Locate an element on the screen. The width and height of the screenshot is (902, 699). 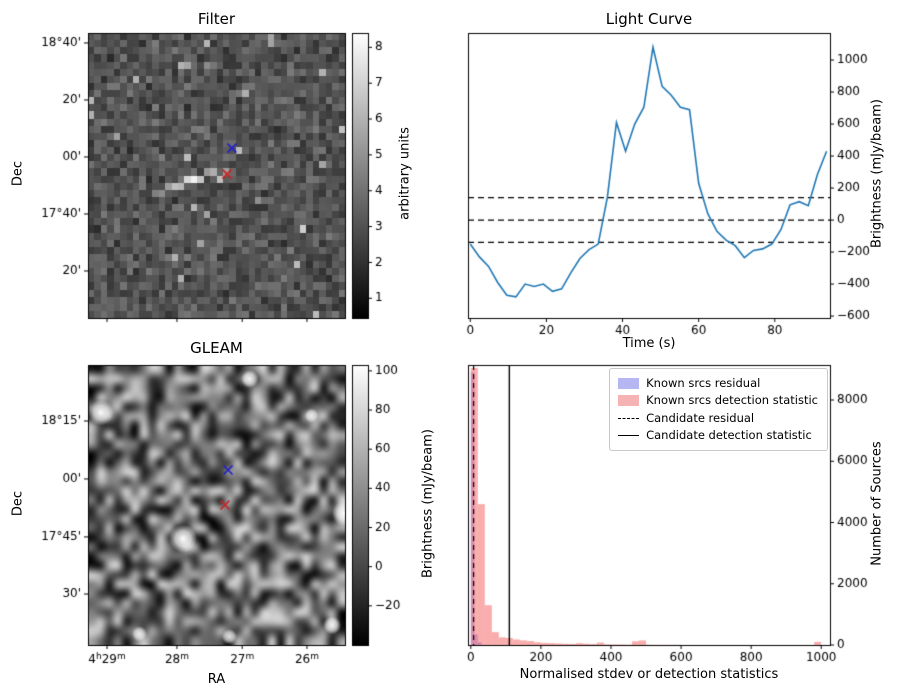
gleam-dec-axis-label: Dec is located at coordinates (18, 503).